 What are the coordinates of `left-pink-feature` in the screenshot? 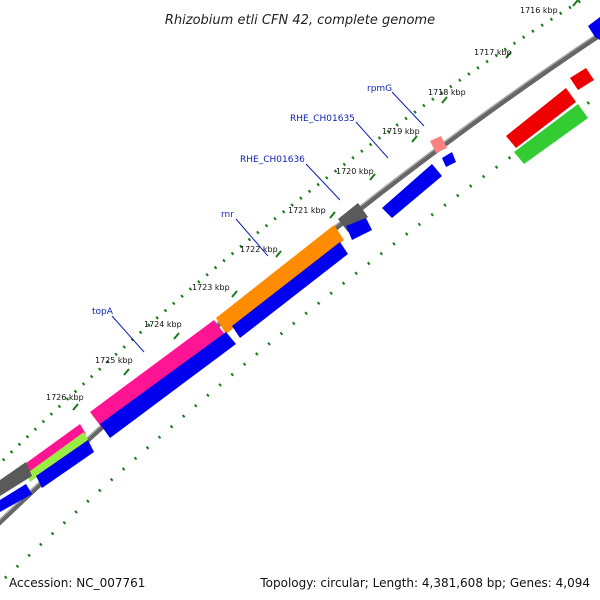 It's located at (54, 450).